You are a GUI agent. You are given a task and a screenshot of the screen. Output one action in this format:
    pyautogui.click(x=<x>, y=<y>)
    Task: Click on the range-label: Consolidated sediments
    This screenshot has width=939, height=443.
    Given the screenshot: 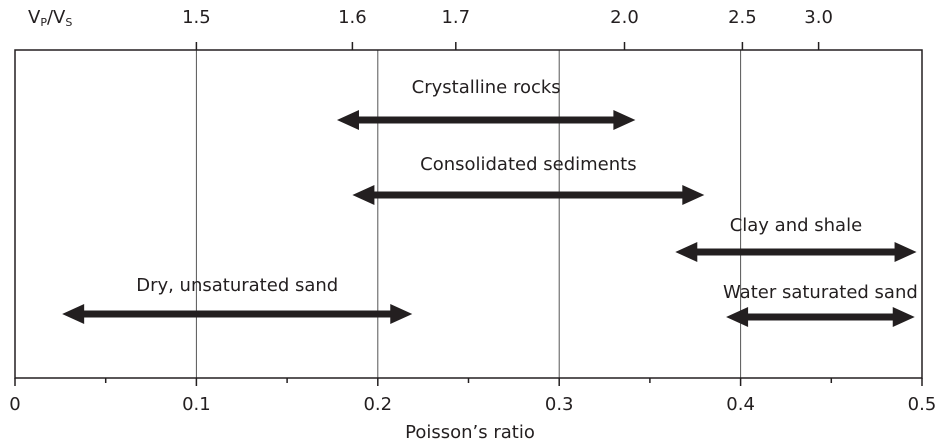 What is the action you would take?
    pyautogui.click(x=528, y=164)
    